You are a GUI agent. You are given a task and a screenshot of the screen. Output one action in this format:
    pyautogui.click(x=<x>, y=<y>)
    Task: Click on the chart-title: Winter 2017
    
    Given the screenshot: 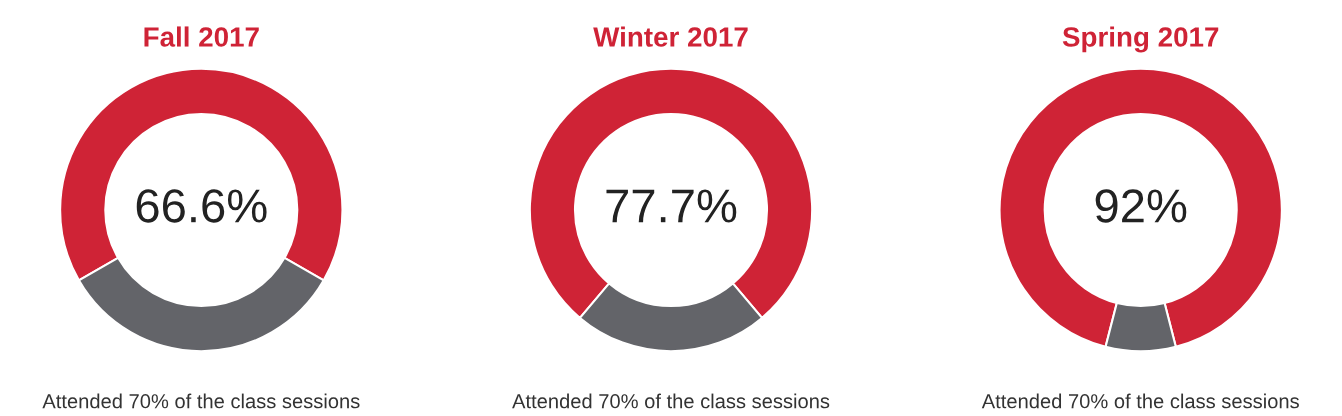 What is the action you would take?
    pyautogui.click(x=670, y=36)
    